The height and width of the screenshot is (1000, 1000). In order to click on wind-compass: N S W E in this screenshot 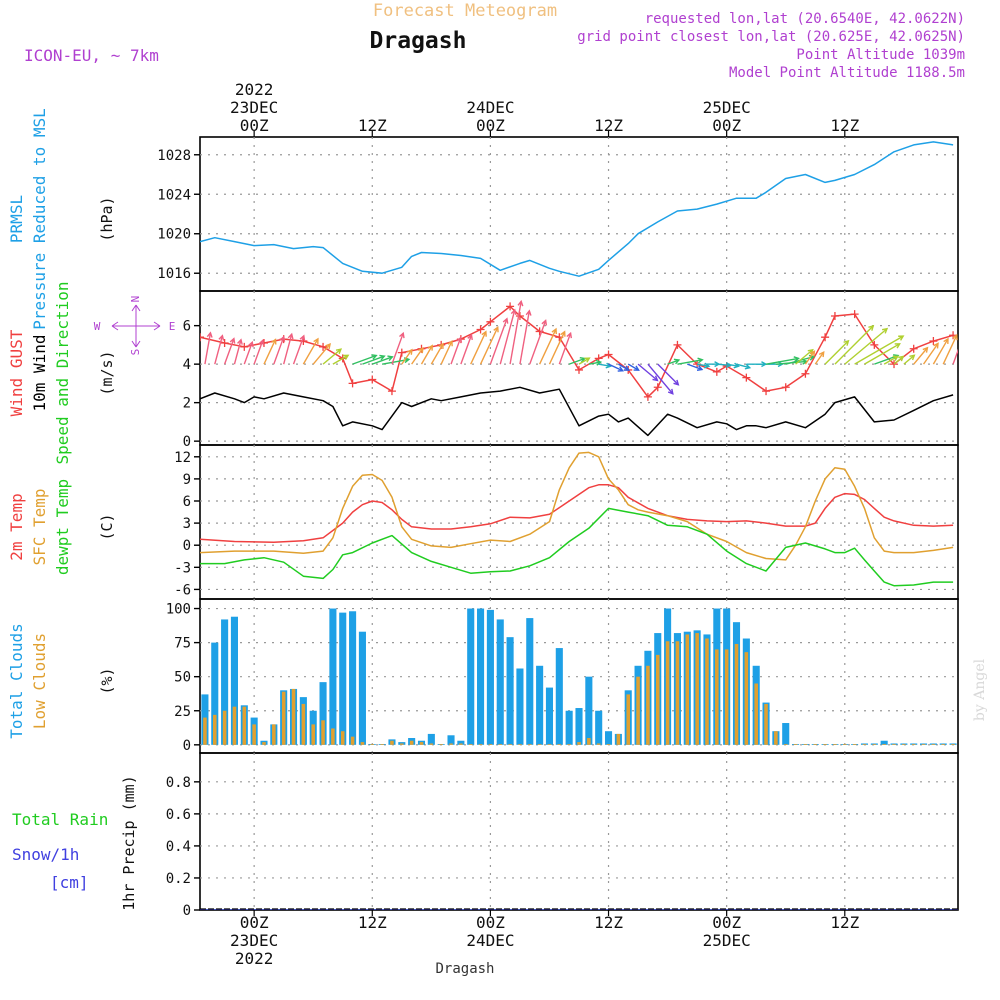, I will do `click(135, 326)`.